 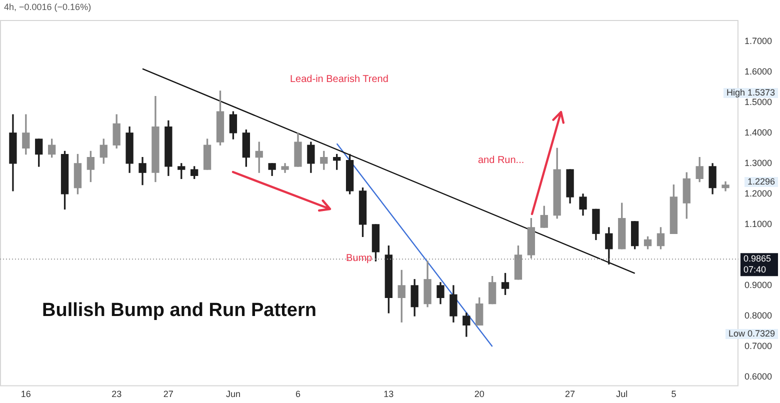 What do you see at coordinates (754, 269) in the screenshot?
I see `text: 07:40` at bounding box center [754, 269].